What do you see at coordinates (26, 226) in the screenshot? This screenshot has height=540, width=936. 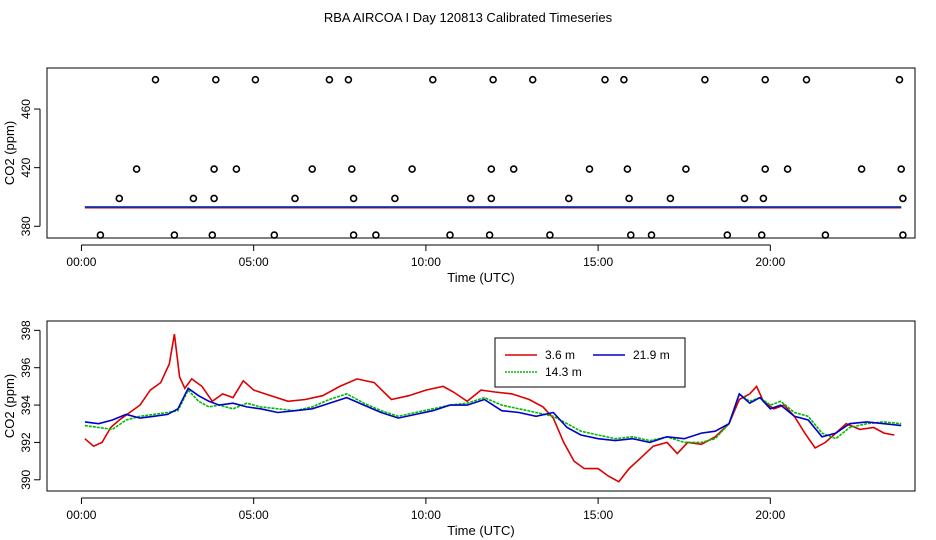 I see `top-y-tick-label: 380` at bounding box center [26, 226].